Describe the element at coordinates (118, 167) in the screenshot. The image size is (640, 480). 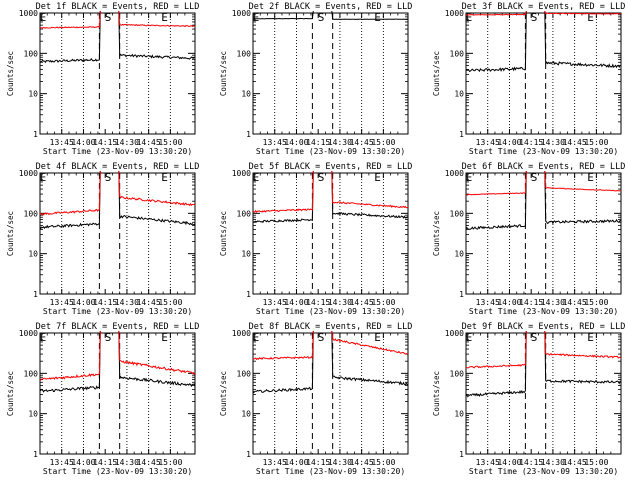
I see `chart-title: Det 4f BLACK = Events, RED = LLD` at that location.